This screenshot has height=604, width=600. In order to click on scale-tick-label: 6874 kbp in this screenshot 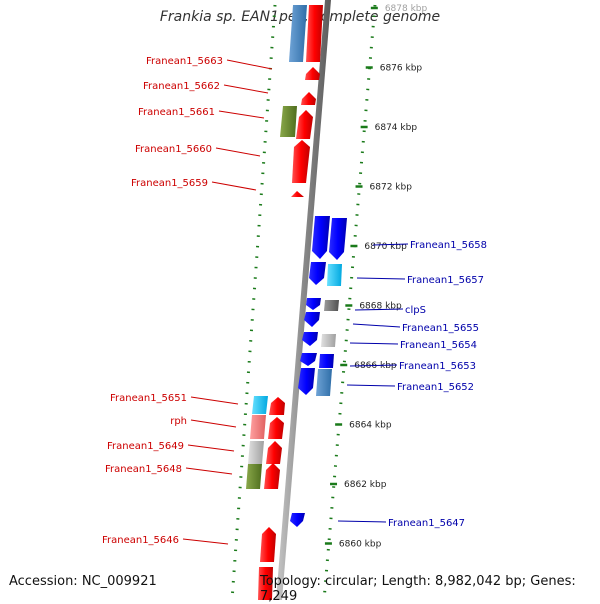, I will do `click(396, 128)`.